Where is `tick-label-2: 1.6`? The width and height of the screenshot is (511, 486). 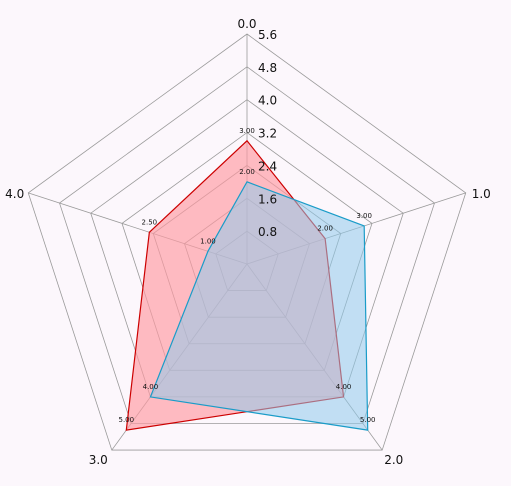 tick-label-2: 1.6 is located at coordinates (267, 199).